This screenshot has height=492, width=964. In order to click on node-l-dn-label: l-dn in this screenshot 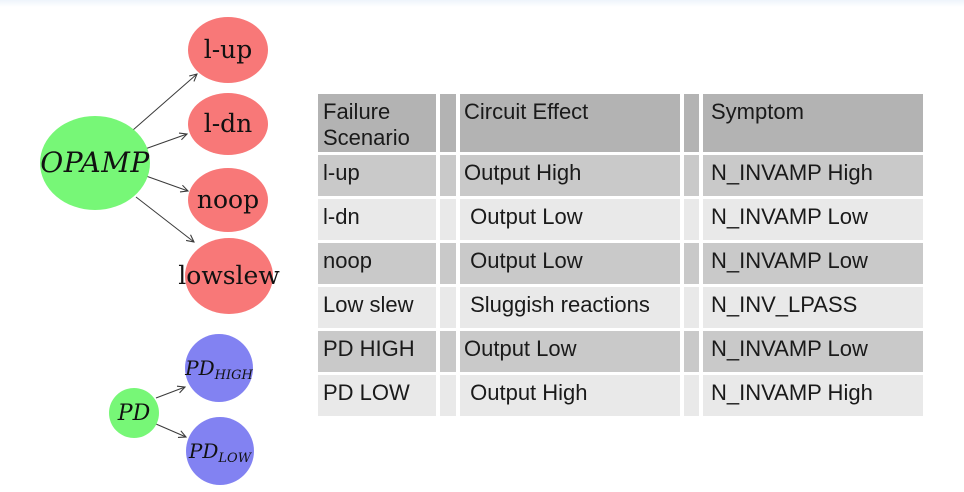, I will do `click(228, 123)`.